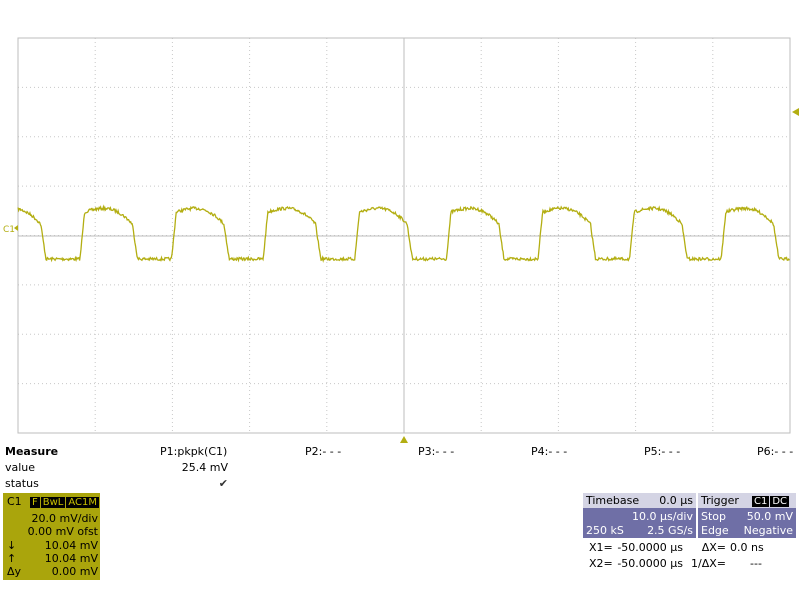 The height and width of the screenshot is (600, 800). What do you see at coordinates (676, 500) in the screenshot?
I see `timebase-delay: 0.0 µs` at bounding box center [676, 500].